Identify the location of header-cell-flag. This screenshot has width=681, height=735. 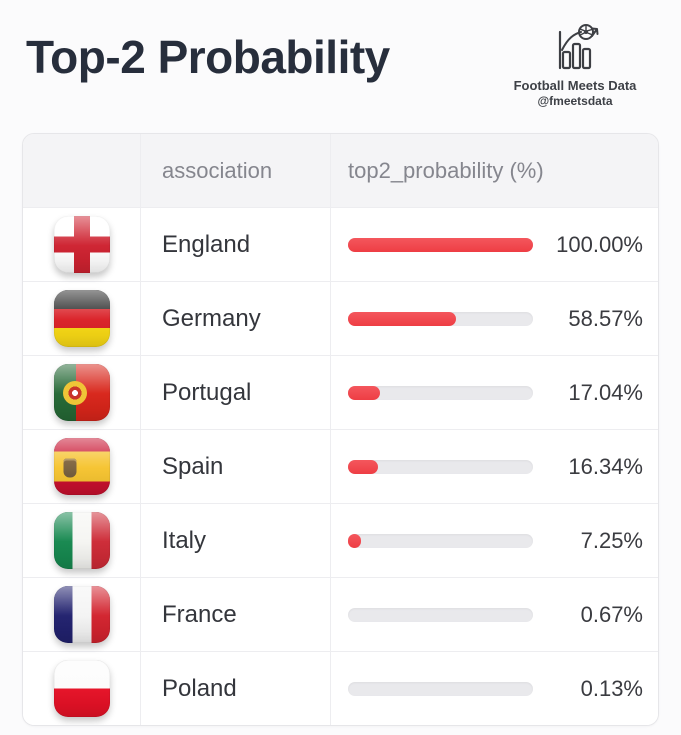
(82, 170).